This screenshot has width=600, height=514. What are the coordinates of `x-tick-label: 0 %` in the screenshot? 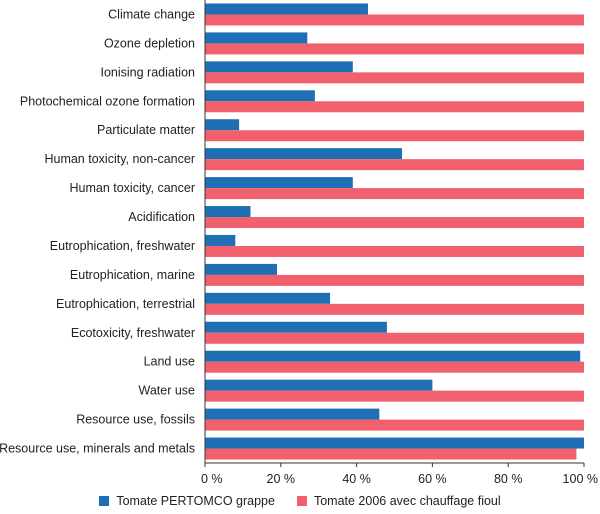 It's located at (212, 479).